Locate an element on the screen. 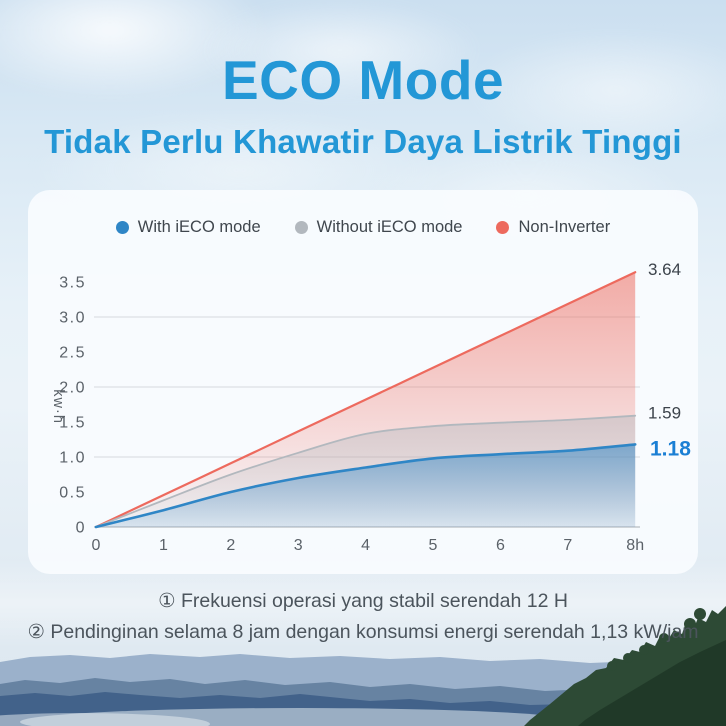 The height and width of the screenshot is (726, 726). legend-item-without-ieco: Without iECO mode is located at coordinates (378, 227).